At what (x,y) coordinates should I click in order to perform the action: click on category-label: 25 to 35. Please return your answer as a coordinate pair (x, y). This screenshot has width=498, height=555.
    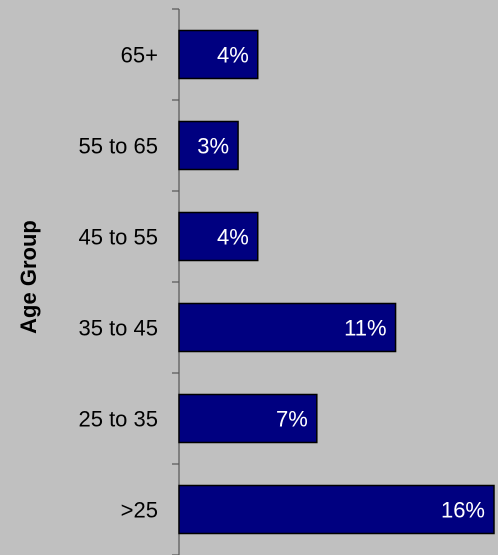
    Looking at the image, I should click on (118, 419).